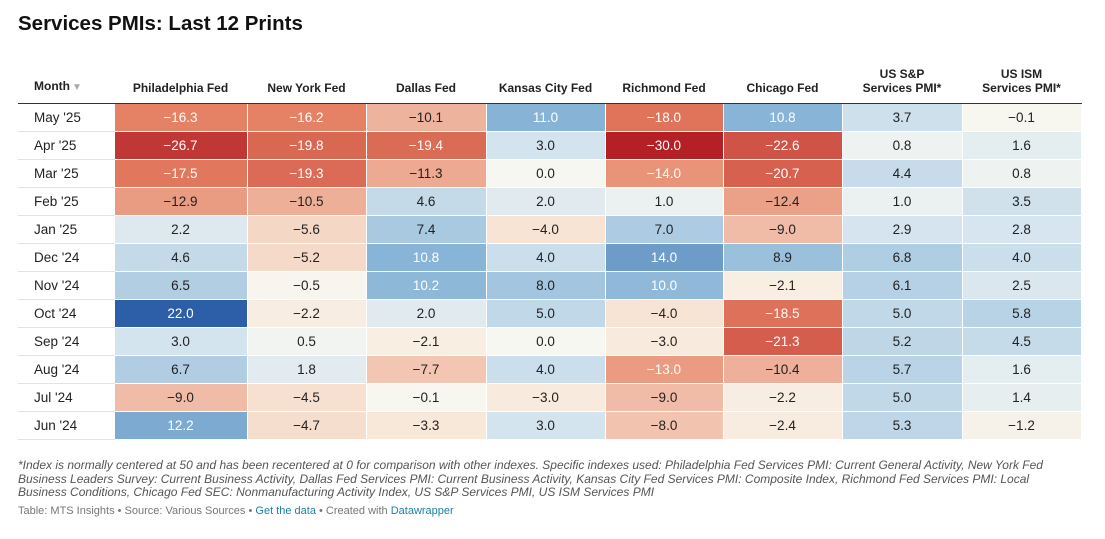 This screenshot has height=539, width=1105. I want to click on heat-cell: 3.5, so click(1022, 201).